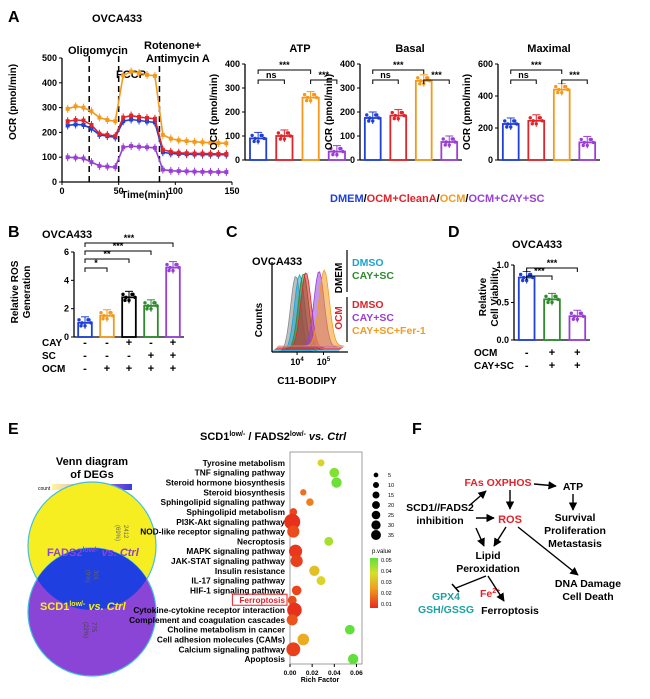 The width and height of the screenshot is (650, 699). Describe the element at coordinates (107, 254) in the screenshot. I see `significance-label: **` at that location.